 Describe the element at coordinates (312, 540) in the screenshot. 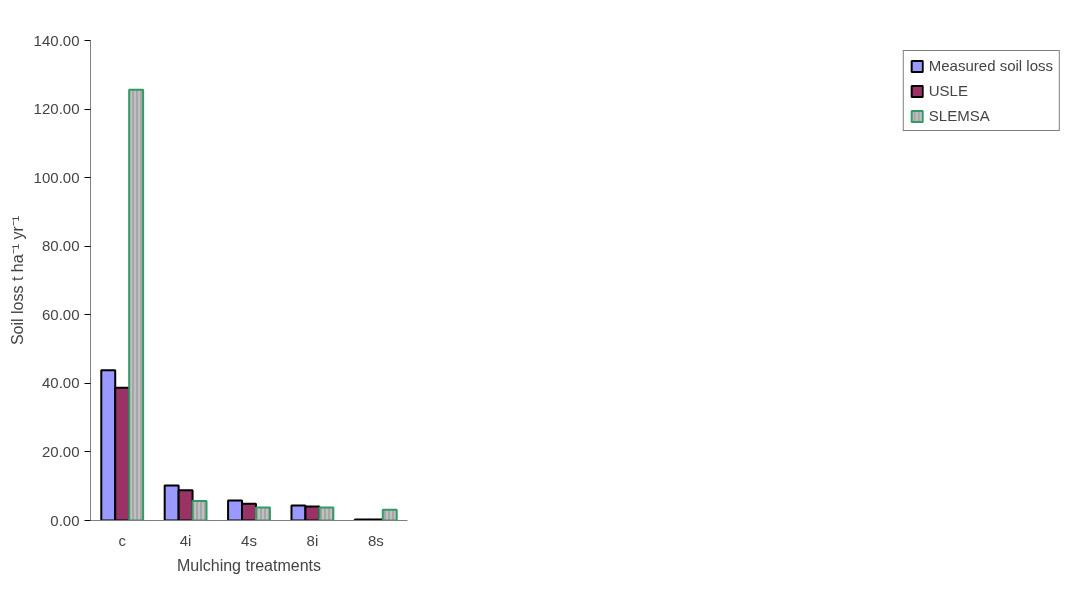

I see `x-tick-label: 8i` at that location.